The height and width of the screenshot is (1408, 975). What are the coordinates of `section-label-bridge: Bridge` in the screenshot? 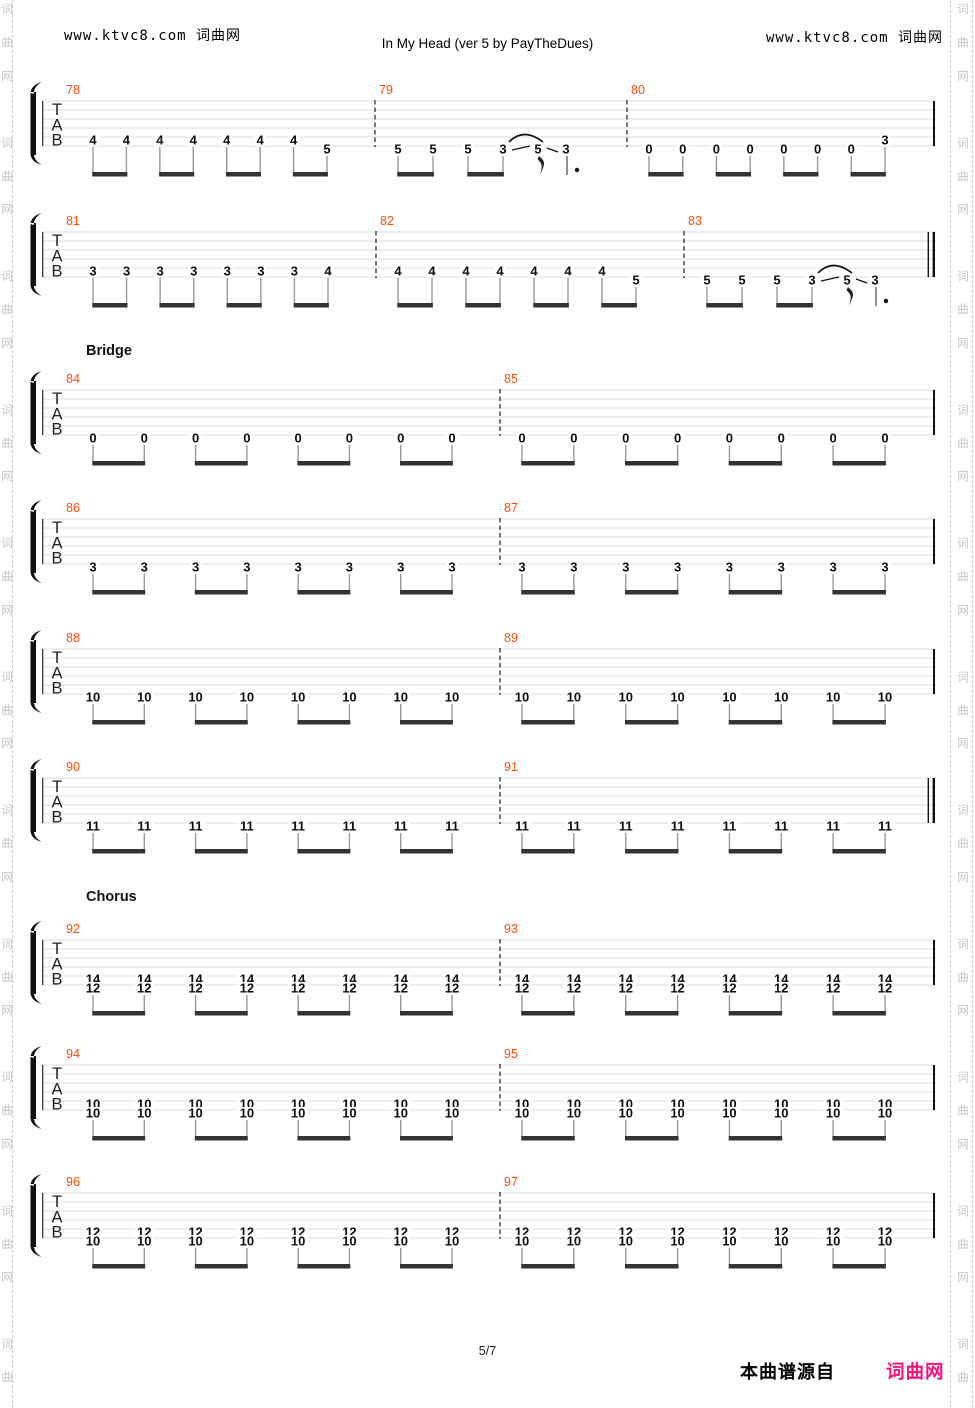 It's located at (109, 351).